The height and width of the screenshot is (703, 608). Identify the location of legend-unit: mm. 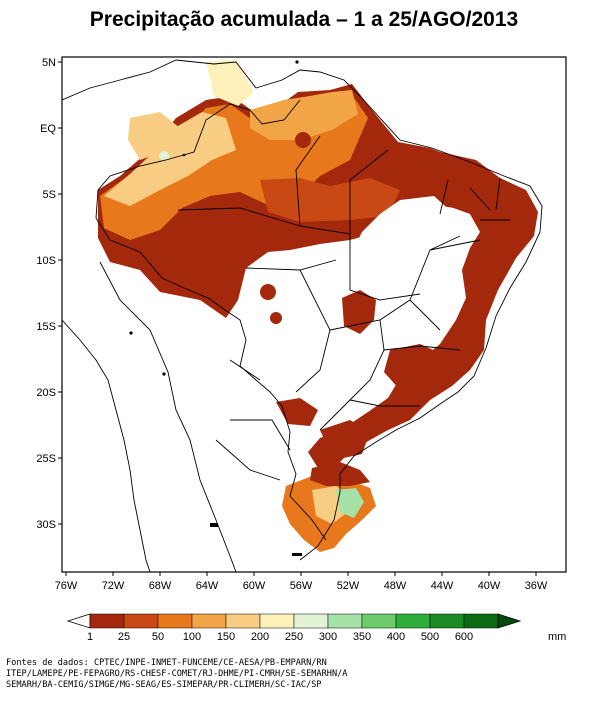
(557, 637).